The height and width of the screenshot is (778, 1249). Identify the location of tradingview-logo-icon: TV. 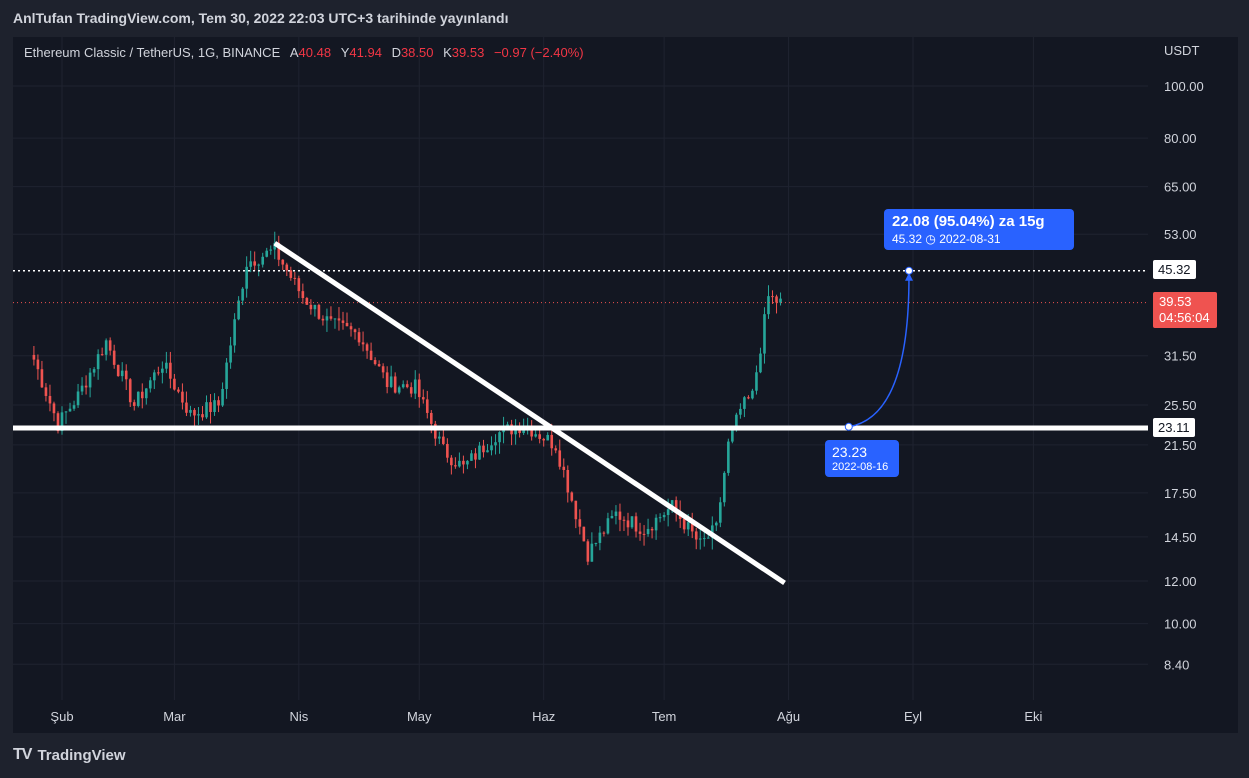
(22, 754).